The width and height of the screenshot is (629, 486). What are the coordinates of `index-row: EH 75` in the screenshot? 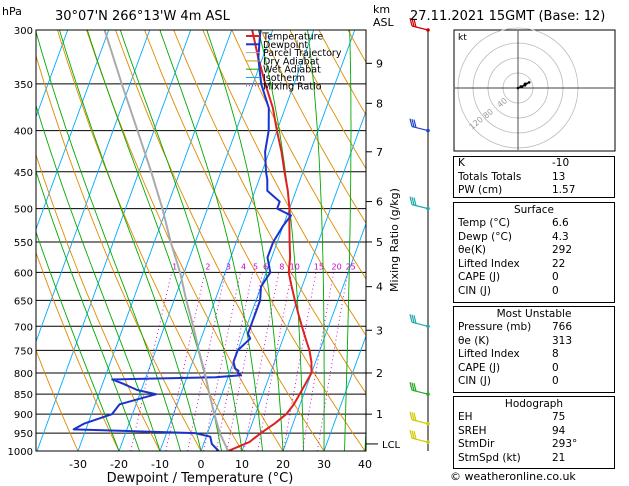 It's located at (534, 418).